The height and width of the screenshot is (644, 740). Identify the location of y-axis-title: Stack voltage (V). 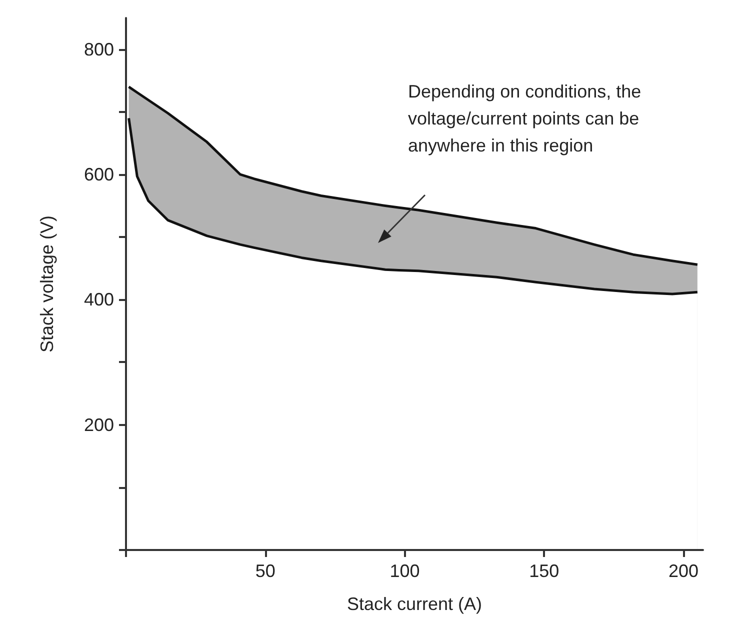
(47, 284).